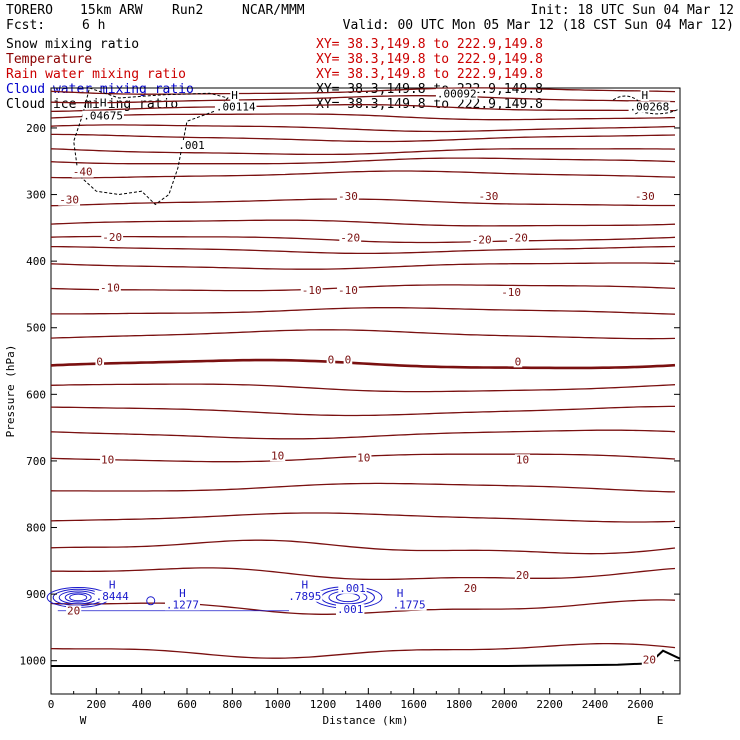 This screenshot has height=740, width=740. I want to click on cloud-water-label: .1277, so click(182, 604).